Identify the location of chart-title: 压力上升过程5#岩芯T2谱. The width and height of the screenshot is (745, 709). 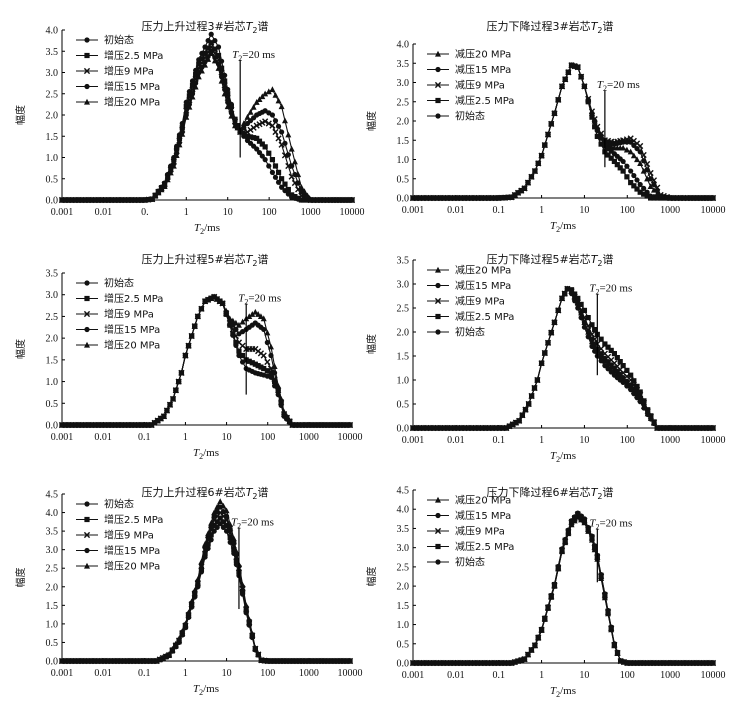
(204, 260).